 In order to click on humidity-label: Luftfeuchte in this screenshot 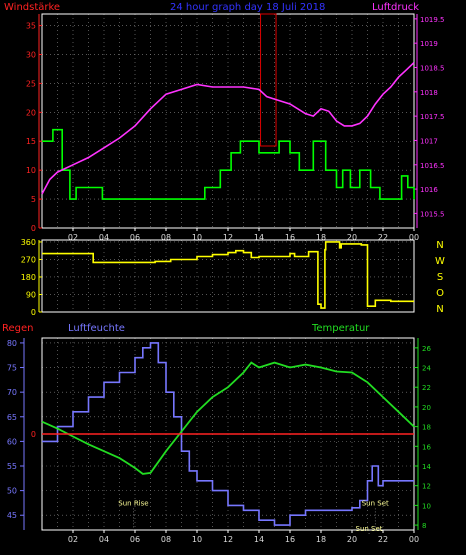, I will do `click(96, 328)`.